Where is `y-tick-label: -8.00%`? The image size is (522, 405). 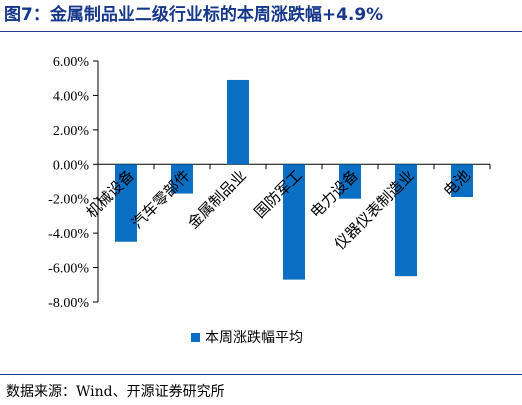 y-tick-label: -8.00% is located at coordinates (68, 303).